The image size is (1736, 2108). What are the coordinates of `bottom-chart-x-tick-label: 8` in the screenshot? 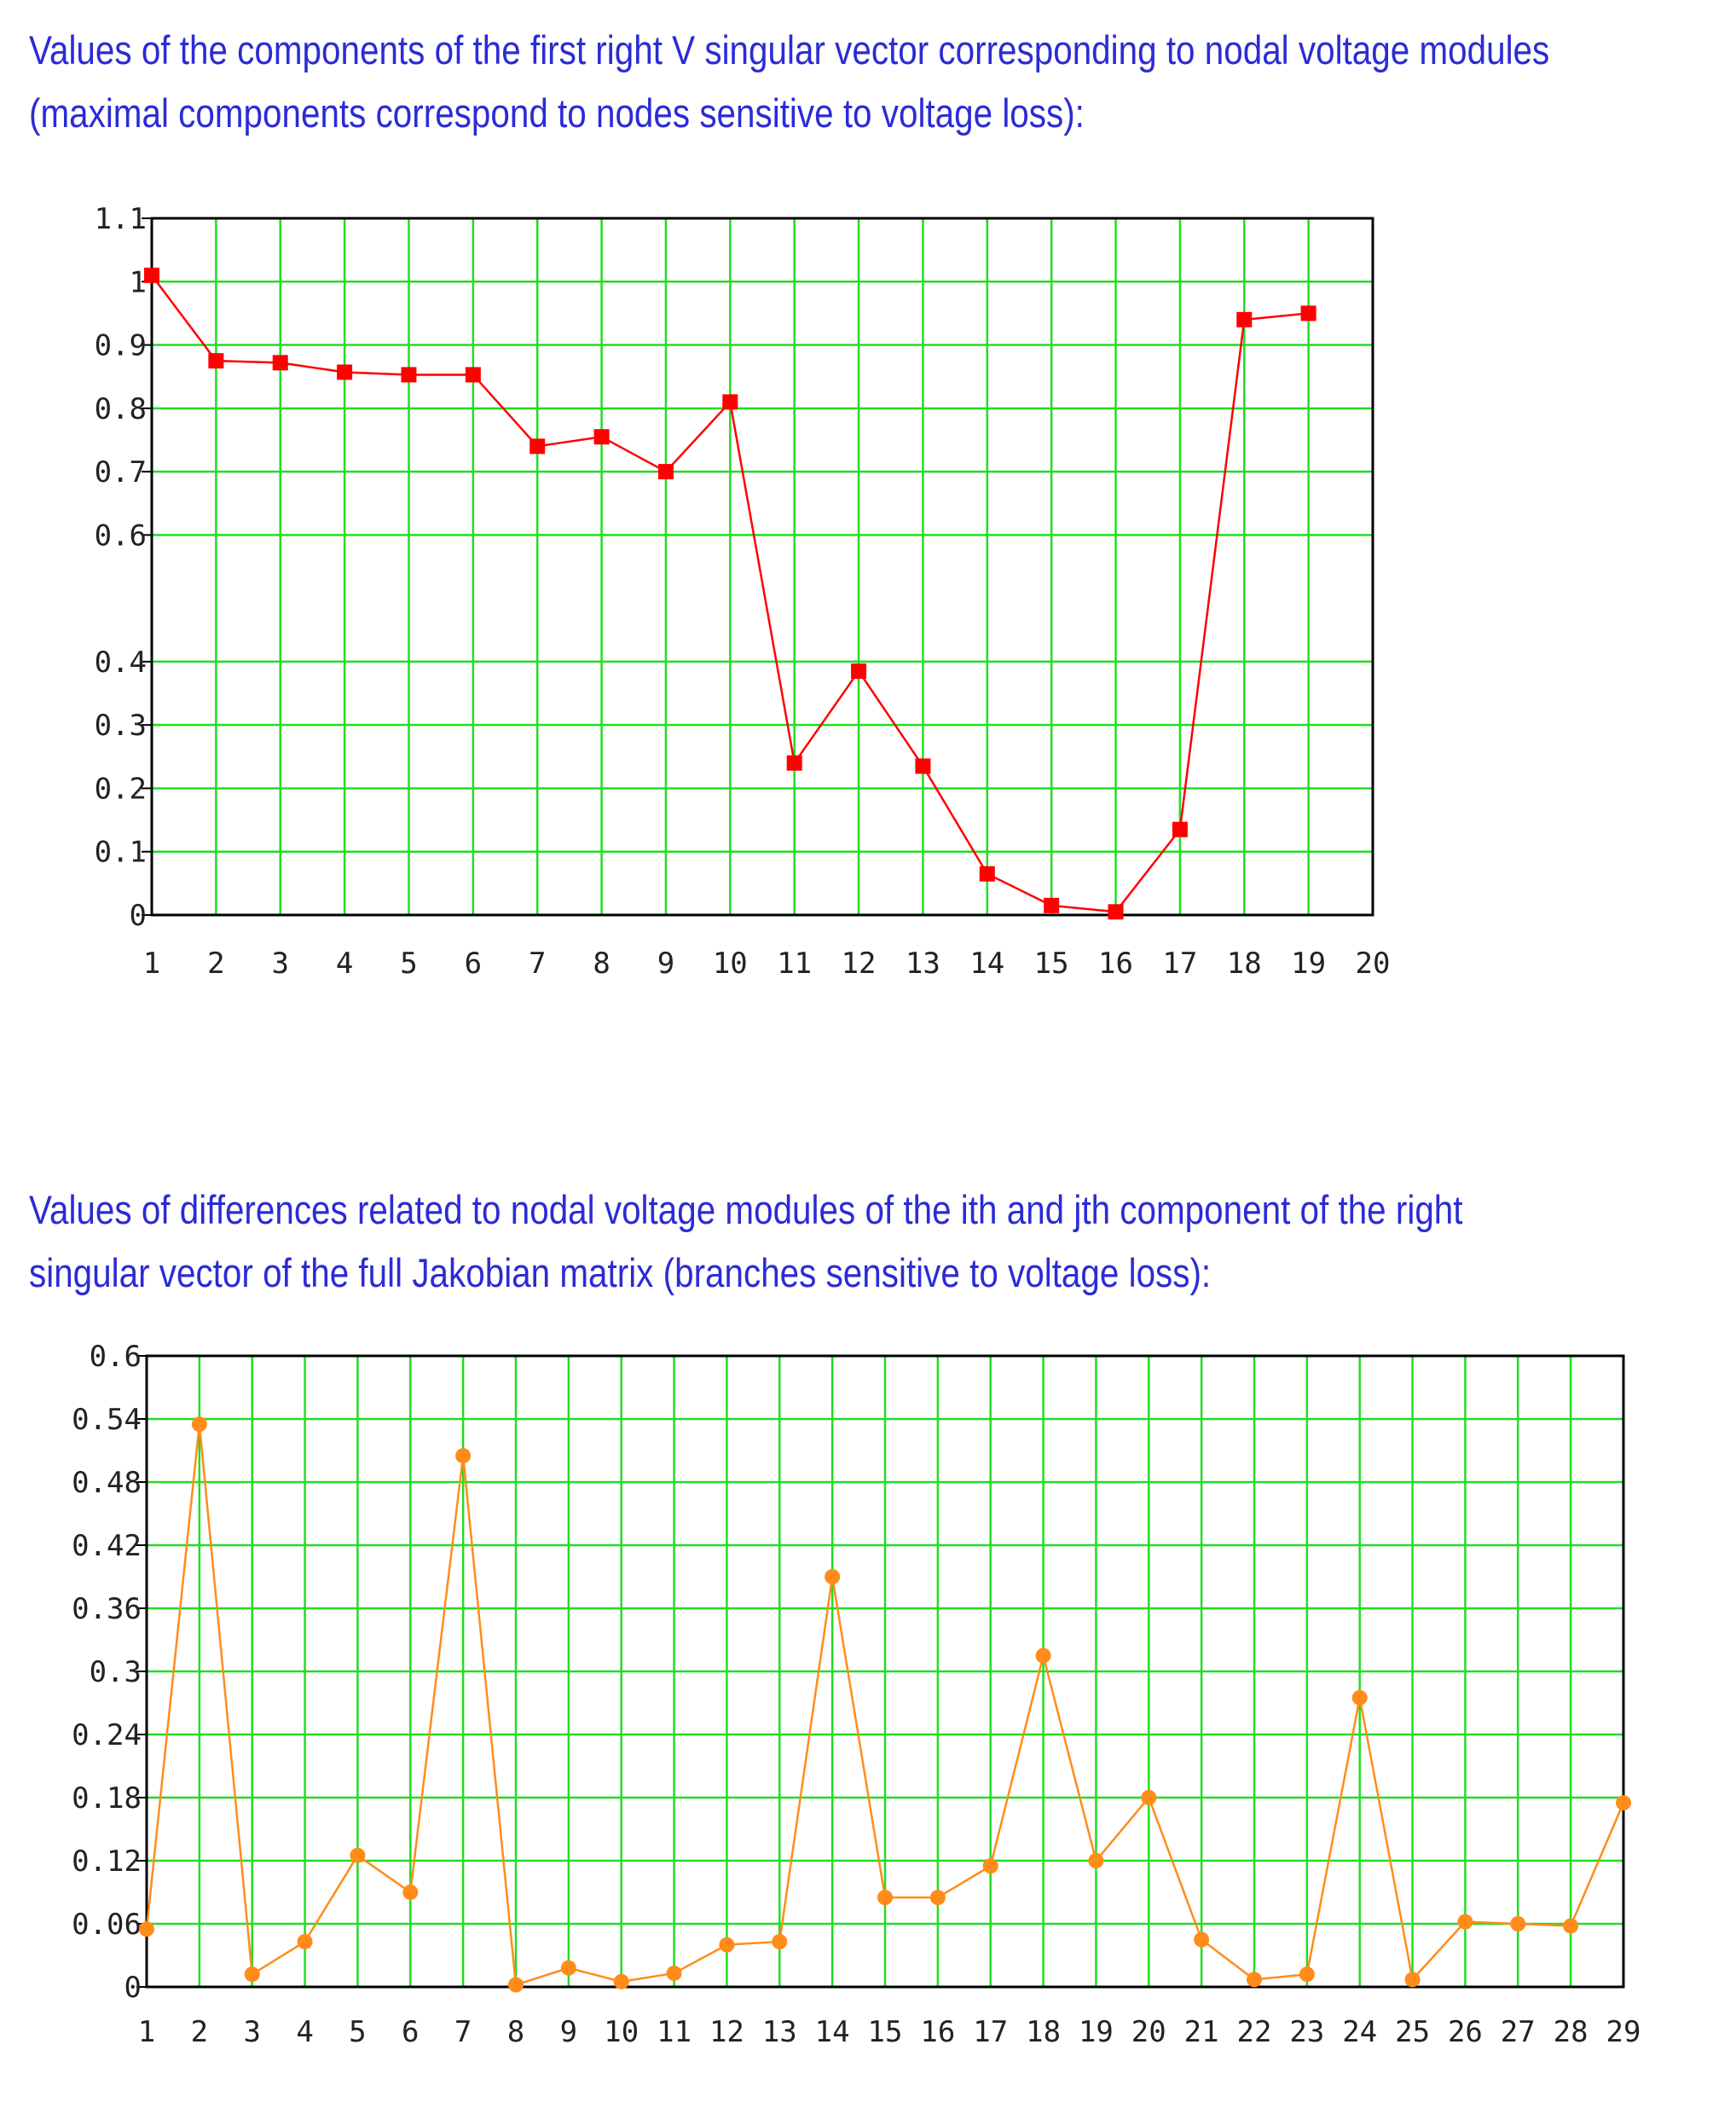 It's located at (515, 2032).